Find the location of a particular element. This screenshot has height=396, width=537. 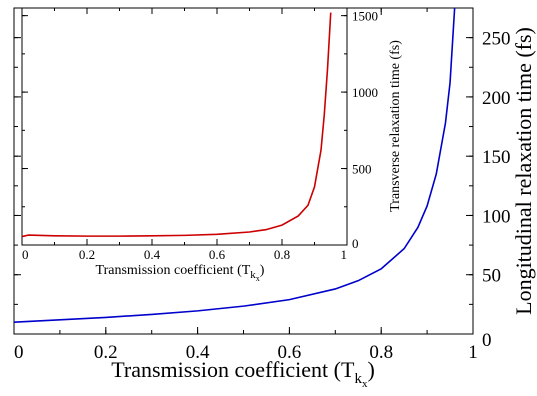

y-tick-label: 1000 is located at coordinates (365, 92).